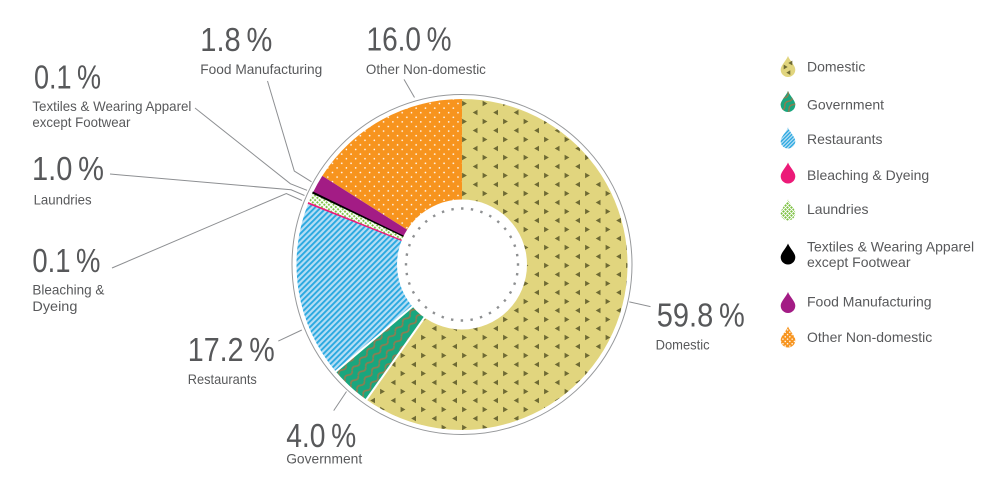 Image resolution: width=992 pixels, height=489 pixels. What do you see at coordinates (701, 314) in the screenshot?
I see `svg-text: 59.8 %` at bounding box center [701, 314].